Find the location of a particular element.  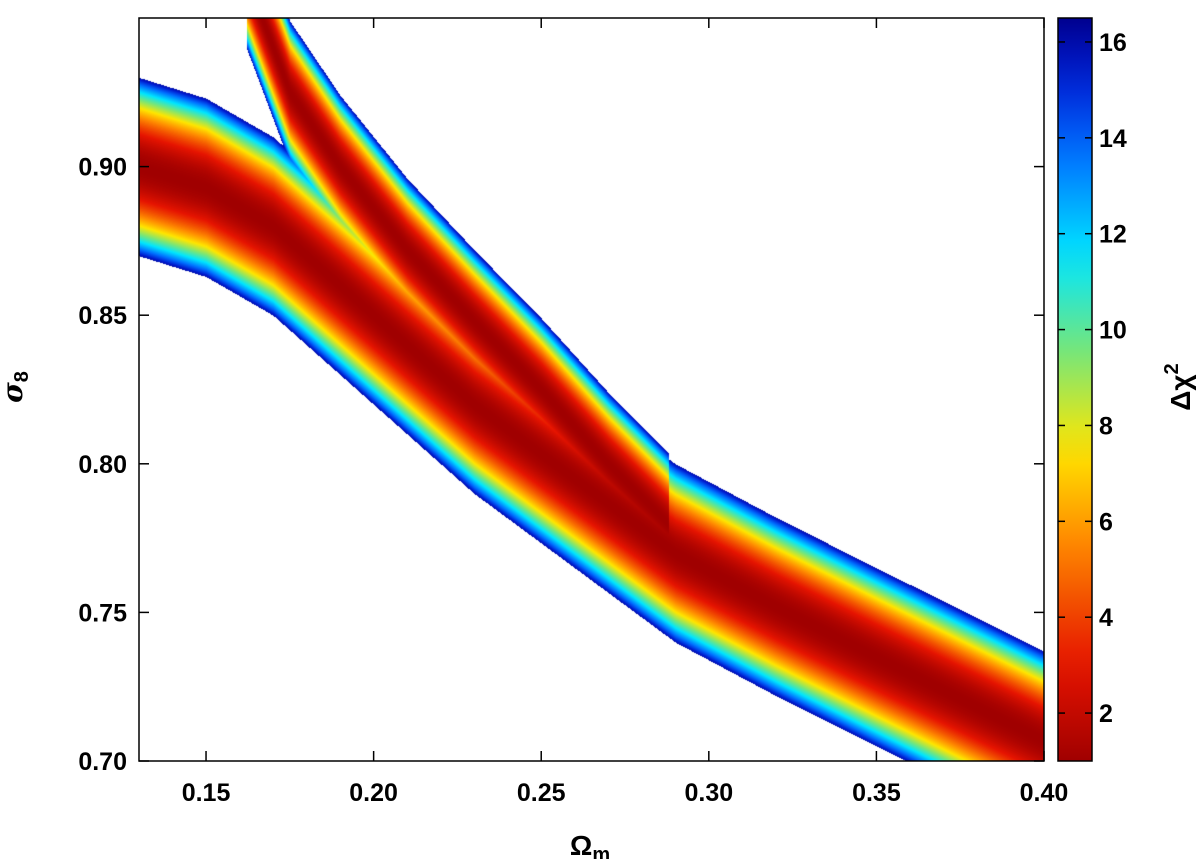

y-tick-label: 0.80 is located at coordinates (102, 465).